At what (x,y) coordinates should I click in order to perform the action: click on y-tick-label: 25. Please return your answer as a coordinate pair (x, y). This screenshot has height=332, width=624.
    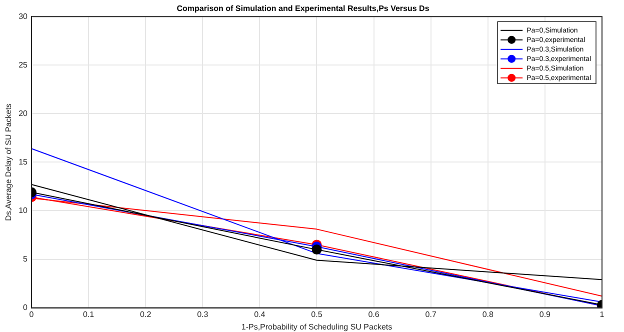
    Looking at the image, I should click on (23, 65).